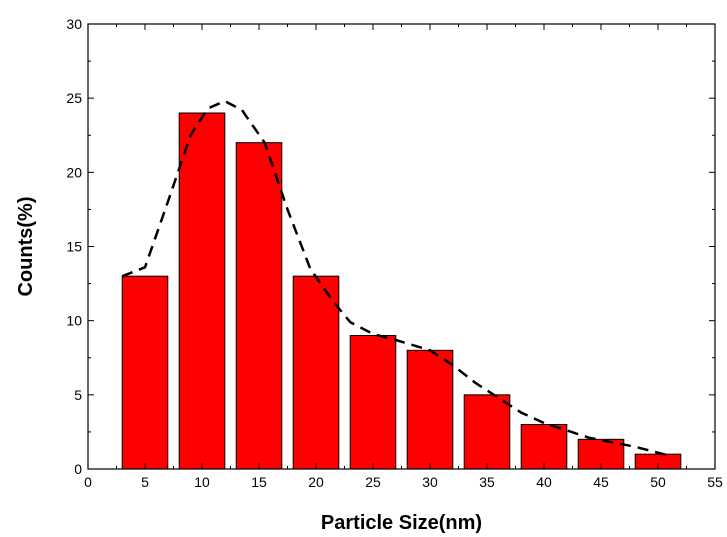  I want to click on x-tick-label: 50, so click(658, 482).